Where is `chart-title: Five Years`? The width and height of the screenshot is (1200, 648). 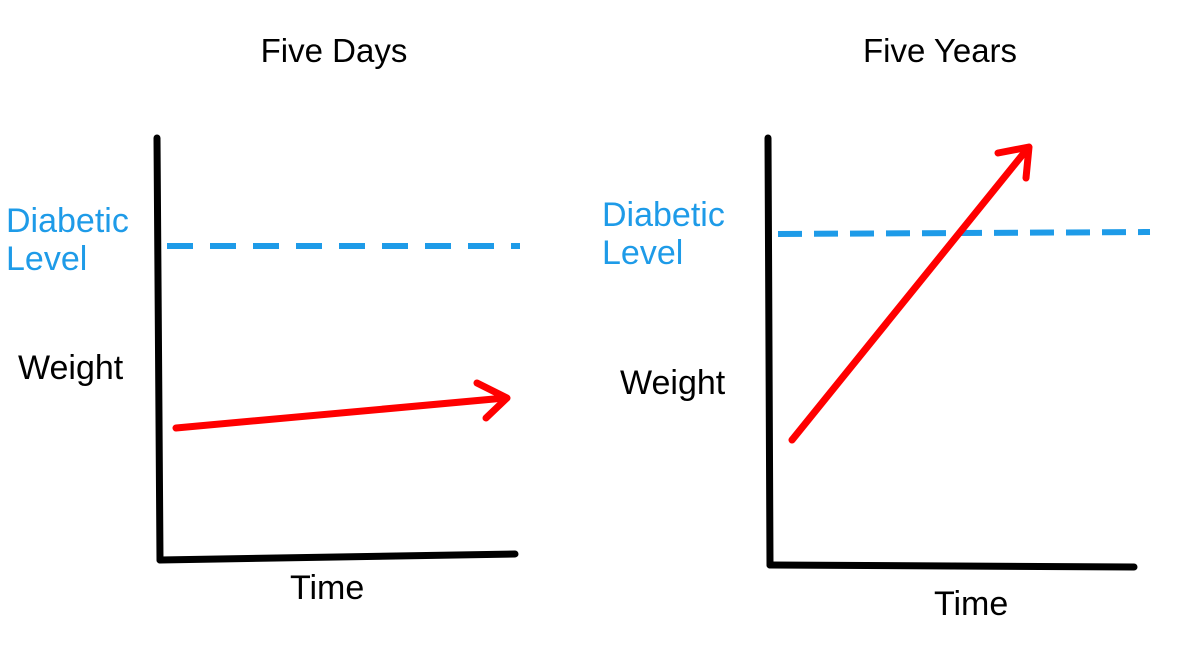
chart-title: Five Years is located at coordinates (940, 50).